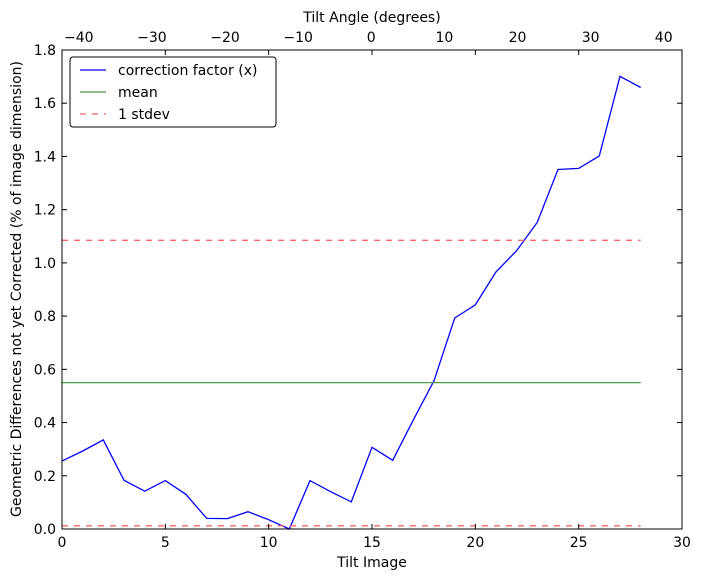  Describe the element at coordinates (45, 477) in the screenshot. I see `y-tick-label: 0.2` at that location.